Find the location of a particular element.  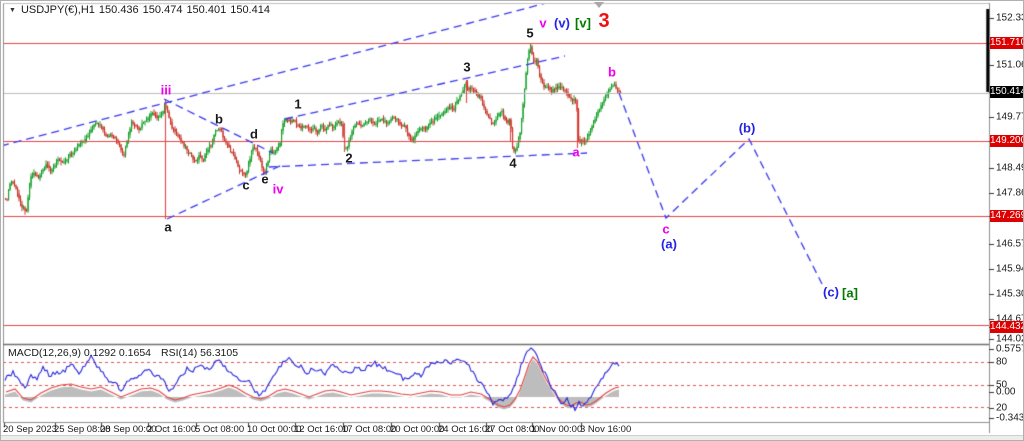

wave-annotation-label: [v] is located at coordinates (583, 23).